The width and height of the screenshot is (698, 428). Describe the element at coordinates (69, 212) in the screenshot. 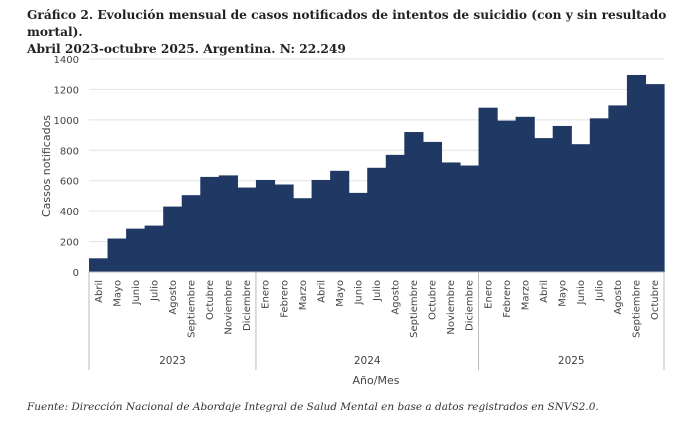

I see `y-tick-label: 400` at that location.